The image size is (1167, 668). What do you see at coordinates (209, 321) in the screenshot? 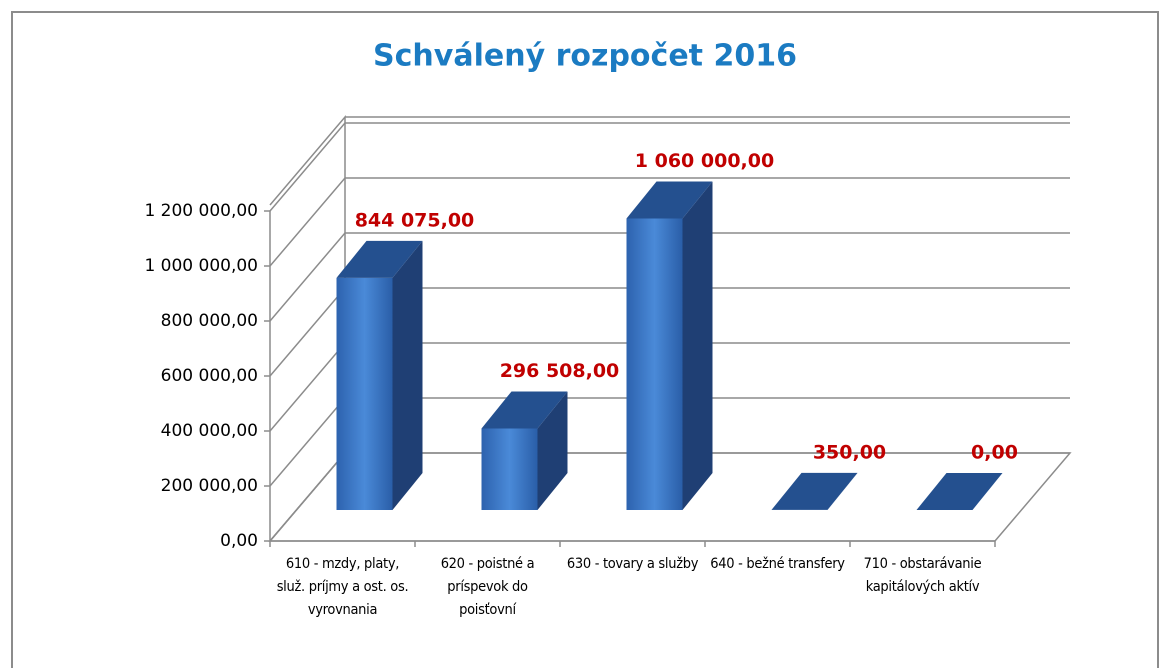
I see `y-tick-label: 800 000,00` at bounding box center [209, 321].